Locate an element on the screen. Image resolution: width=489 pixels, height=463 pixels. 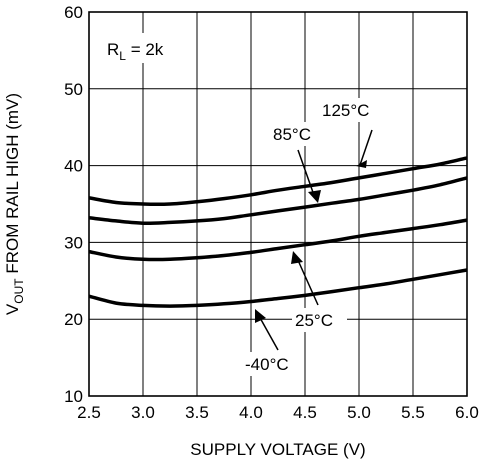
series-line-25c is located at coordinates (278, 240).